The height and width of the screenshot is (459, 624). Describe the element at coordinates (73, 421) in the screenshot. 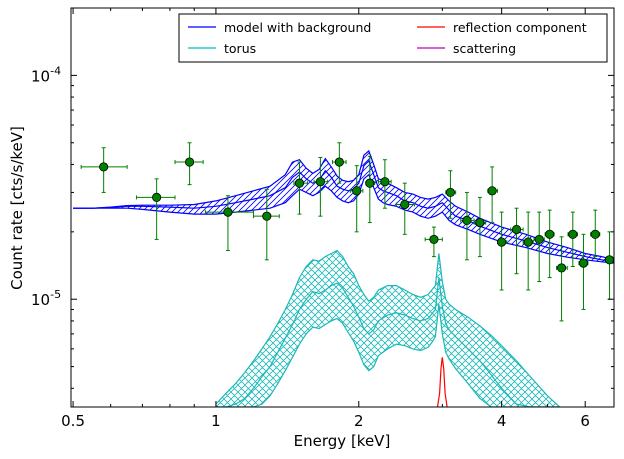

I see `x-tick-label: 0.5` at that location.